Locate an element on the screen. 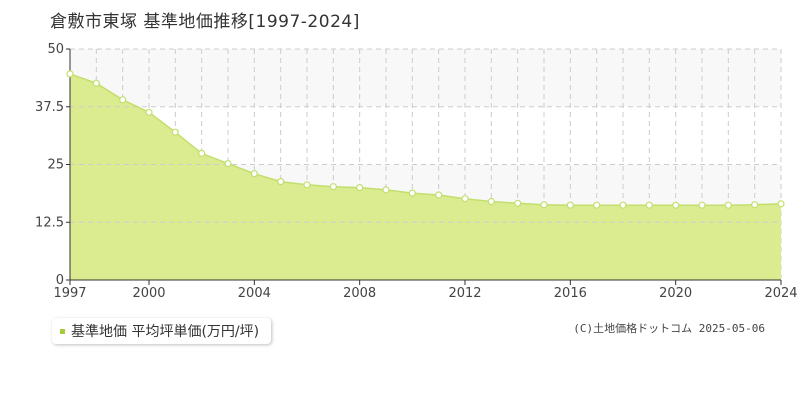  y-tick-label: 50 is located at coordinates (55, 49).